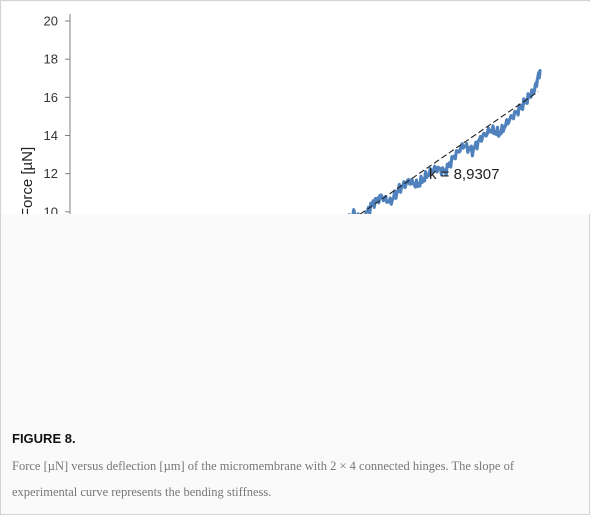  I want to click on y-tick-label: 16, so click(51, 97).